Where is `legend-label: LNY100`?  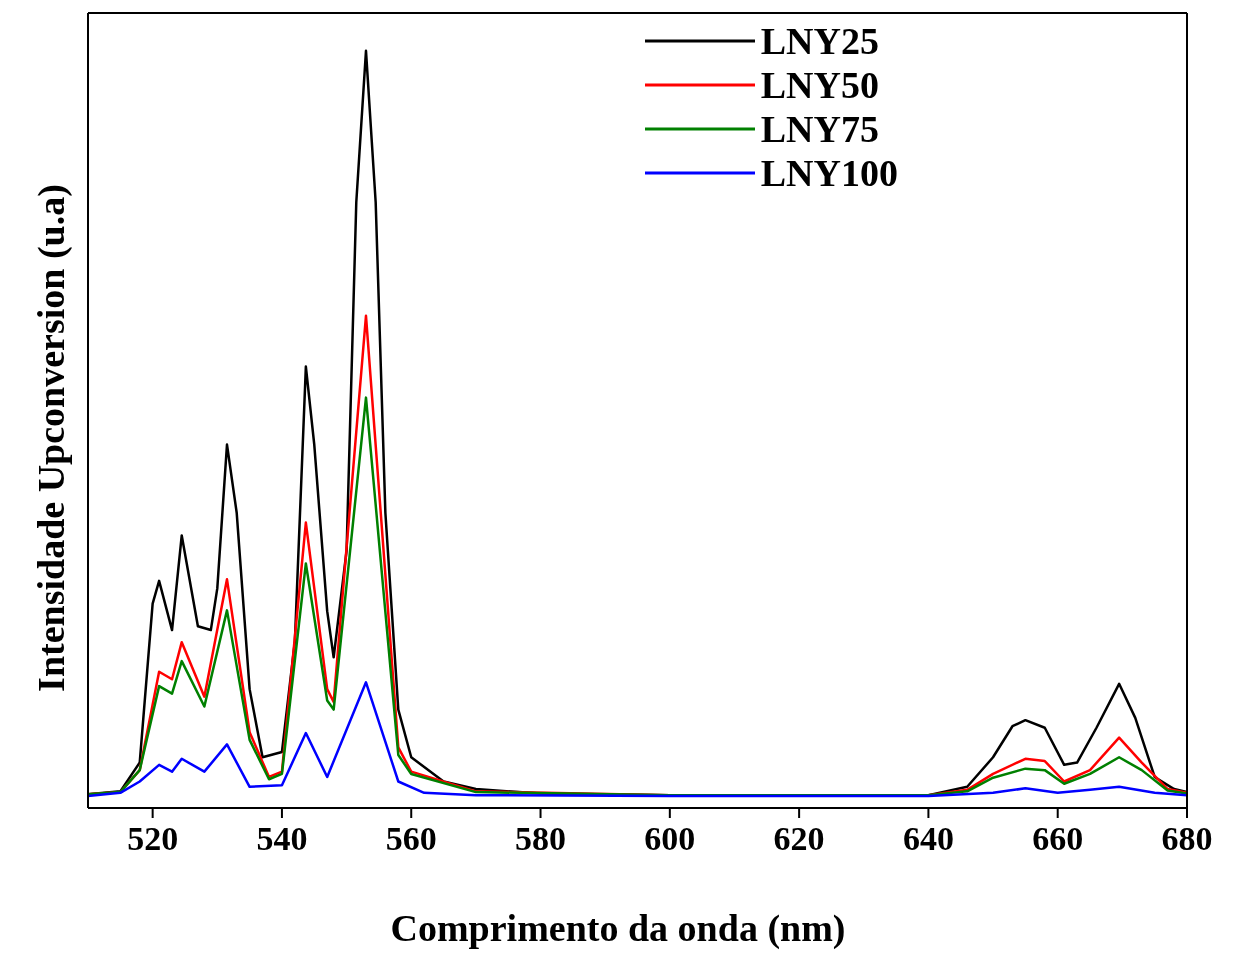 legend-label: LNY100 is located at coordinates (829, 173).